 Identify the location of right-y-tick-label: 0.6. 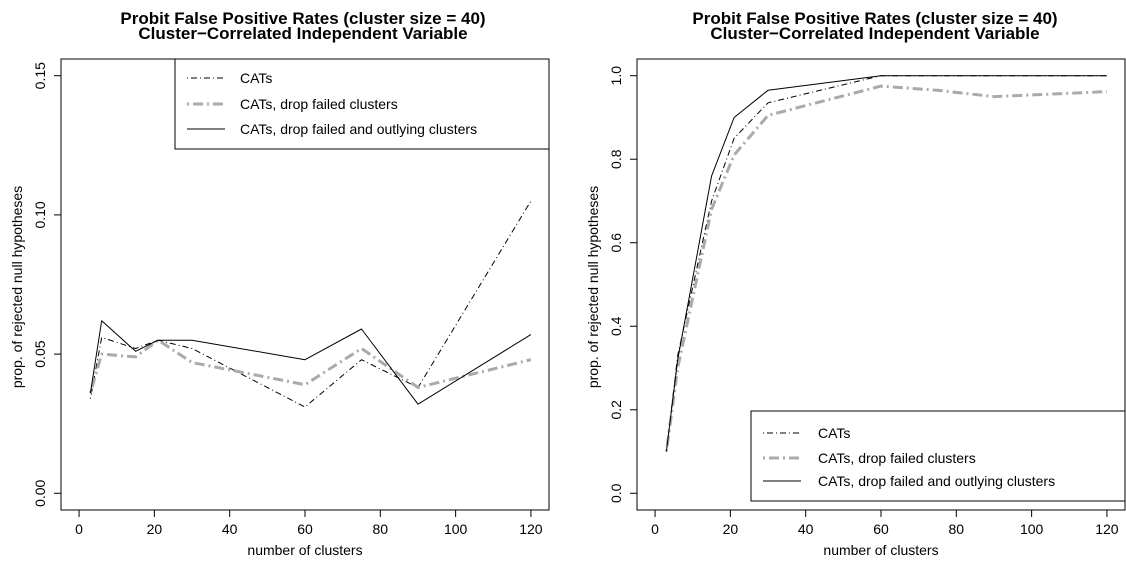
(616, 243).